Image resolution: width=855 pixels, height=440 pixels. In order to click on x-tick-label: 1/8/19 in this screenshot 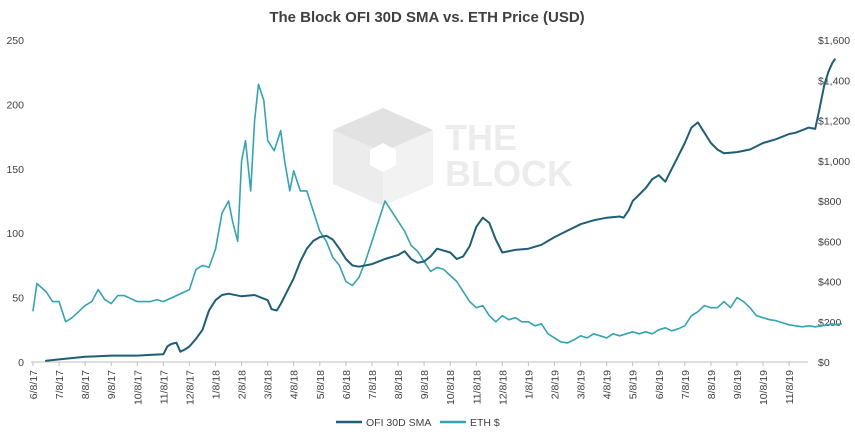, I will do `click(529, 384)`.